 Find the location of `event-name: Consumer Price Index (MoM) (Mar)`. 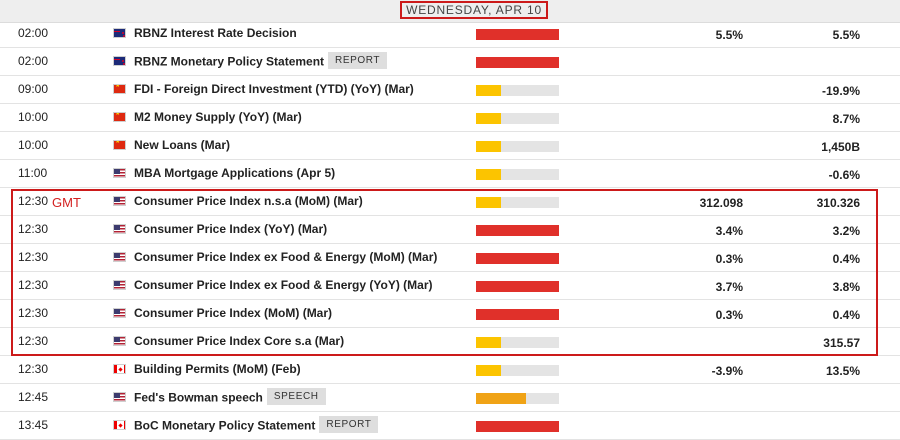

event-name: Consumer Price Index (MoM) (Mar) is located at coordinates (233, 313).